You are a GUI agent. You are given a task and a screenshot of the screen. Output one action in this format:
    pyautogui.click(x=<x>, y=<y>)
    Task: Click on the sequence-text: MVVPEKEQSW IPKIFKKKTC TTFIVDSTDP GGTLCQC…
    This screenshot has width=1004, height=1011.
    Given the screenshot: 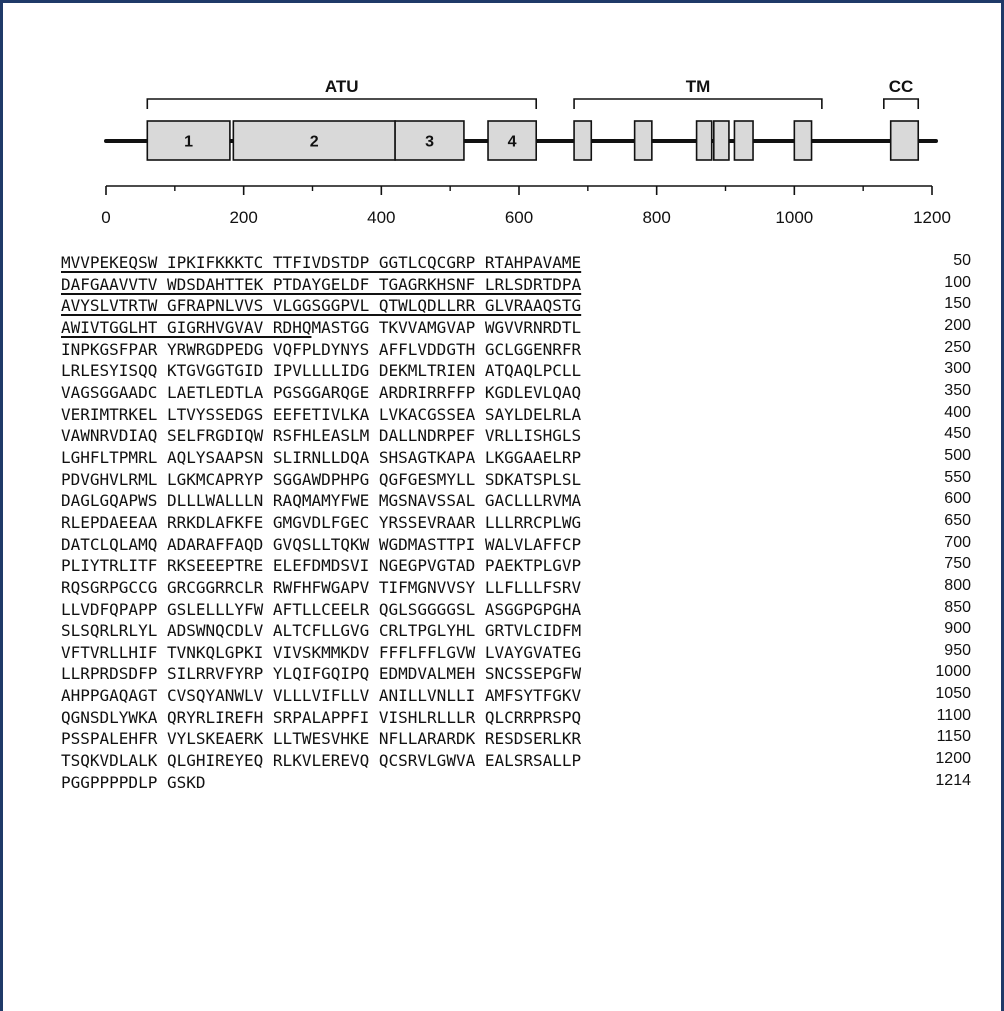 What is the action you would take?
    pyautogui.click(x=321, y=262)
    